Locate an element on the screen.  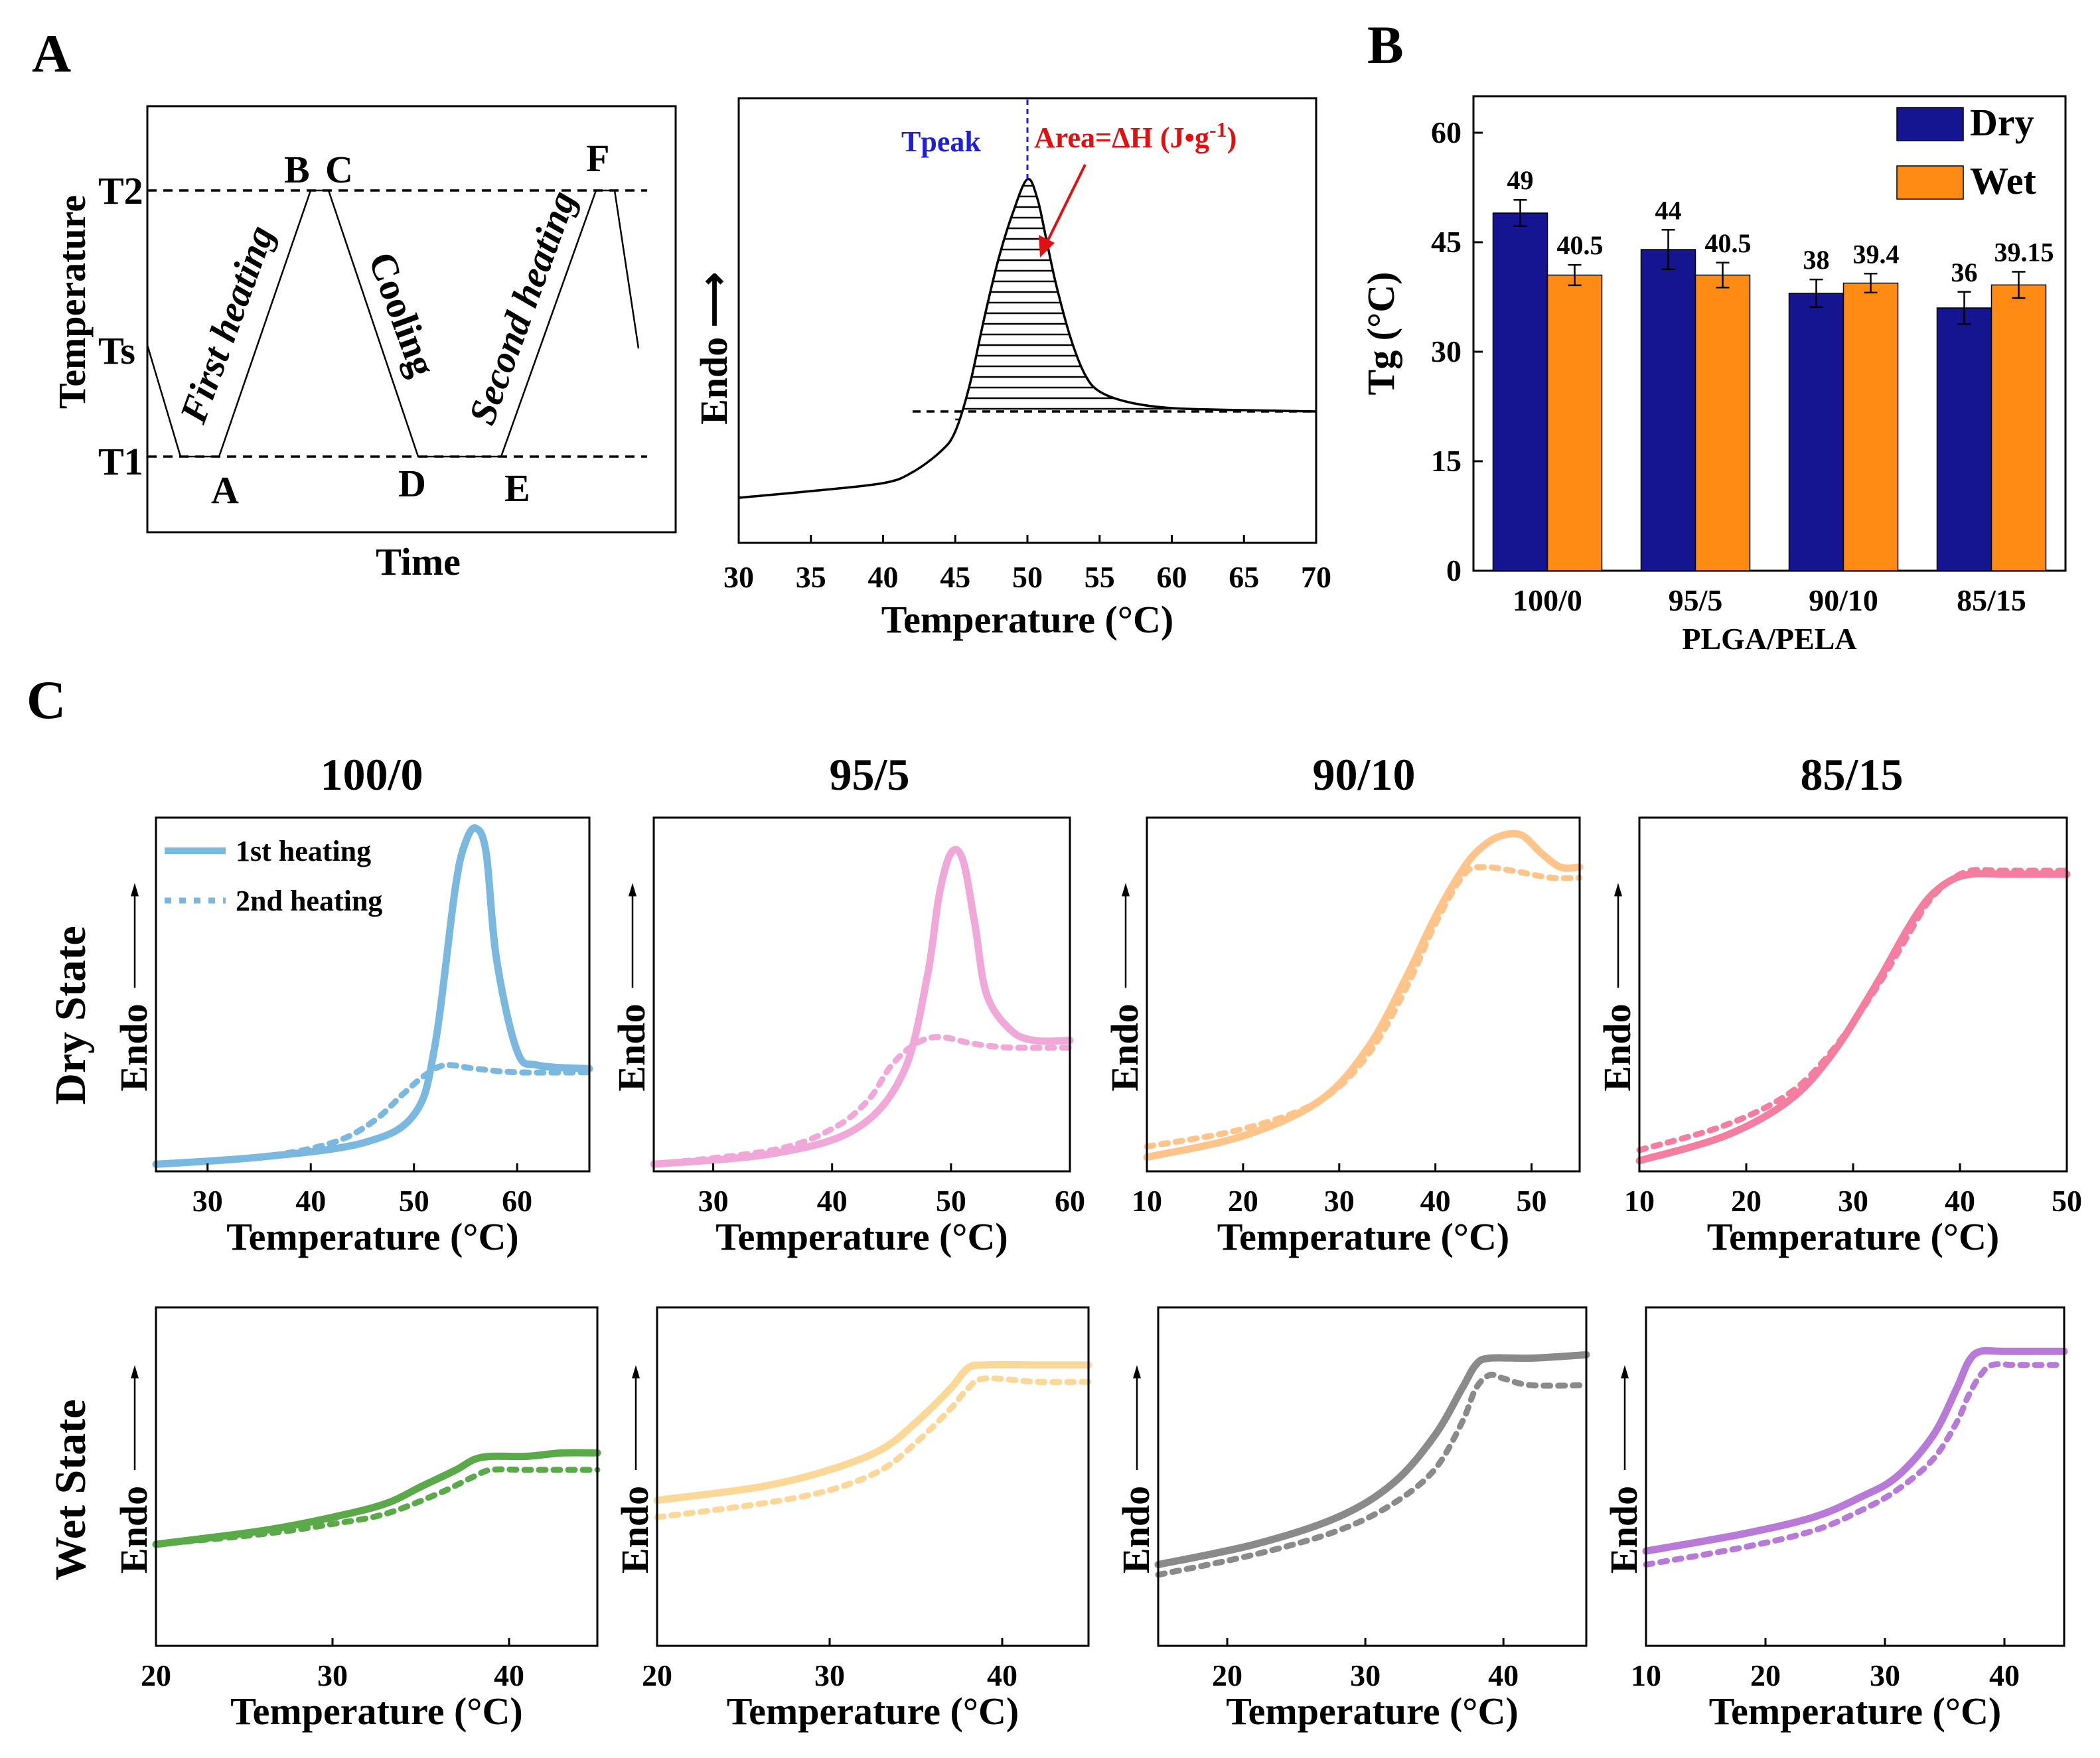
panel-label-c: C is located at coordinates (47, 700).